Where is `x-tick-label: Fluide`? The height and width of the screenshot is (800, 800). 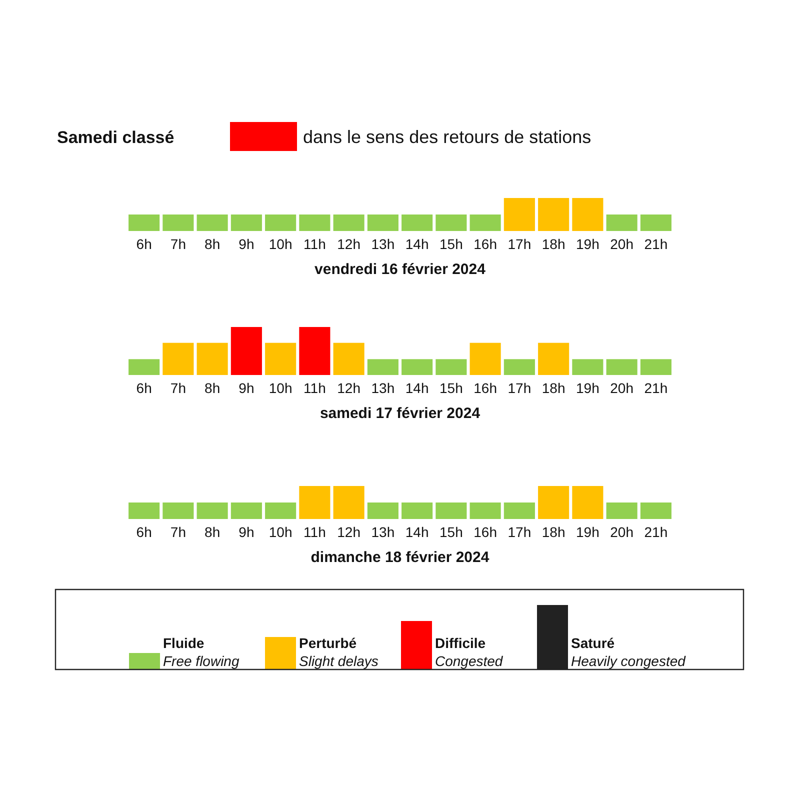
x-tick-label: Fluide is located at coordinates (183, 643).